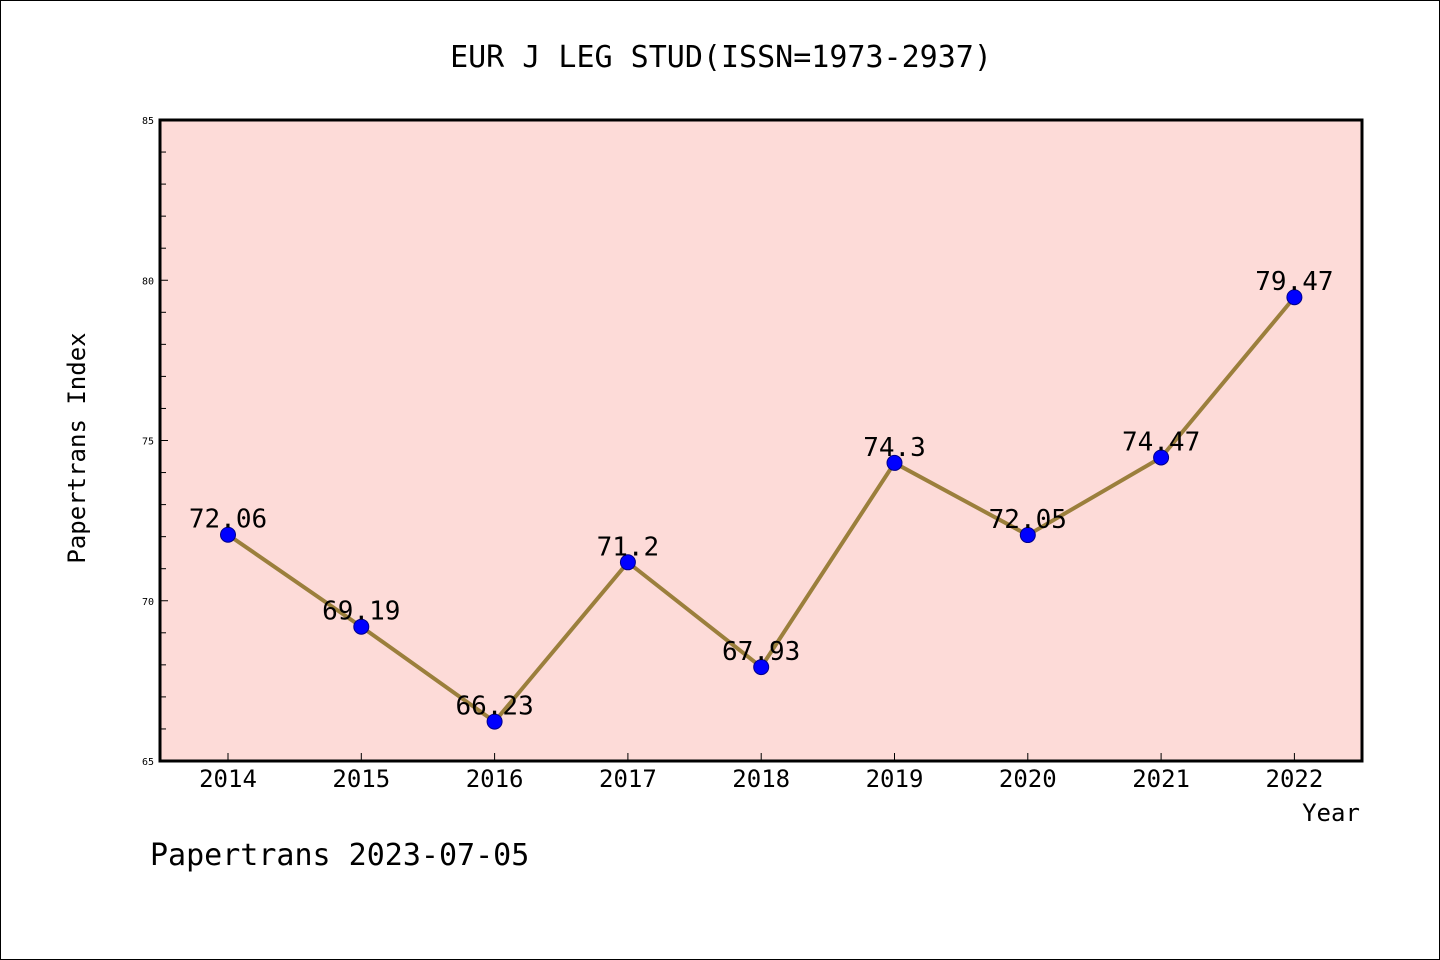  Describe the element at coordinates (148, 602) in the screenshot. I see `y-tick-label: 70` at that location.